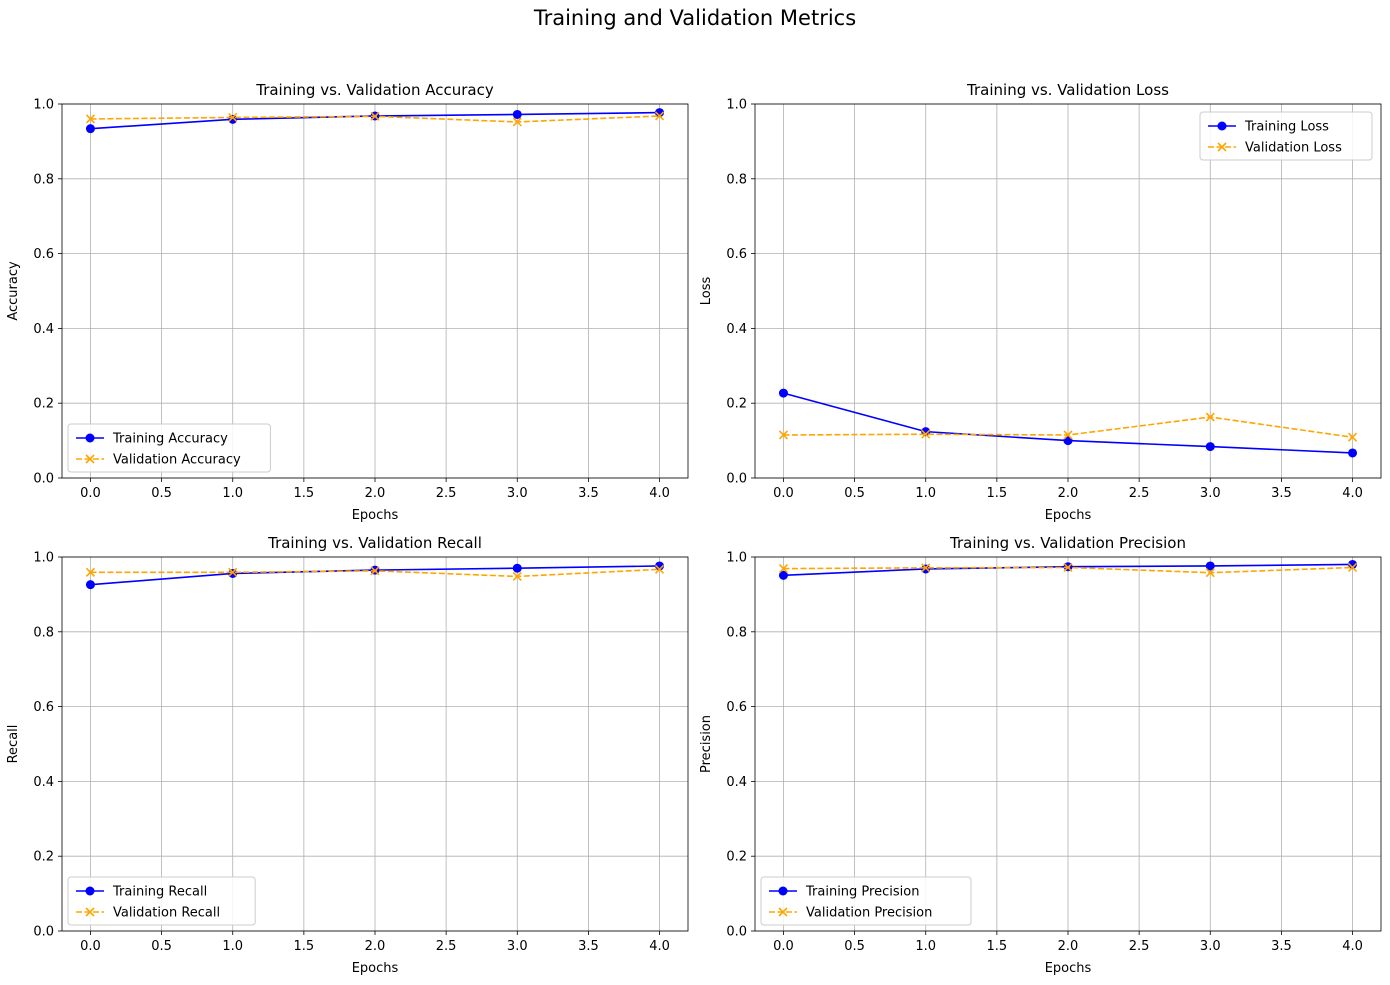 This screenshot has width=1390, height=985. I want to click on chart-title: Training vs. Validation Loss, so click(1067, 90).